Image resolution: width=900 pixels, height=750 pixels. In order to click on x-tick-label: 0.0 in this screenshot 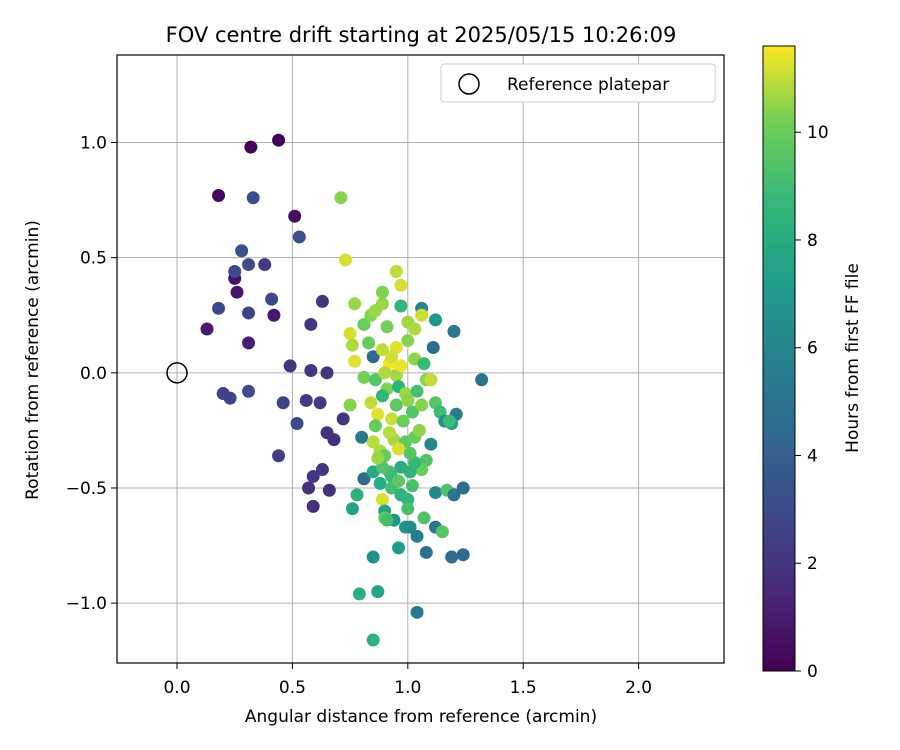, I will do `click(176, 688)`.